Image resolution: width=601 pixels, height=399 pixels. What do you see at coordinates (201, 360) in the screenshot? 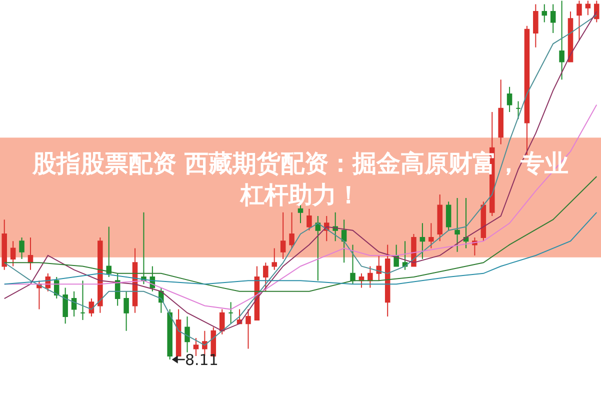
I see `annotation: 8.11` at bounding box center [201, 360].